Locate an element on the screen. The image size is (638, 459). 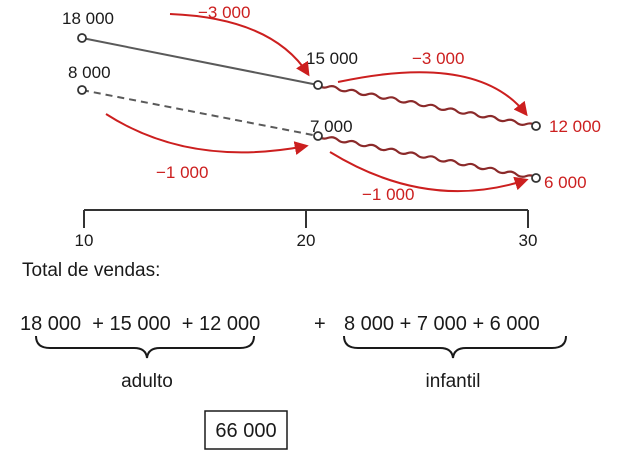
plus-sign: + is located at coordinates (320, 324).